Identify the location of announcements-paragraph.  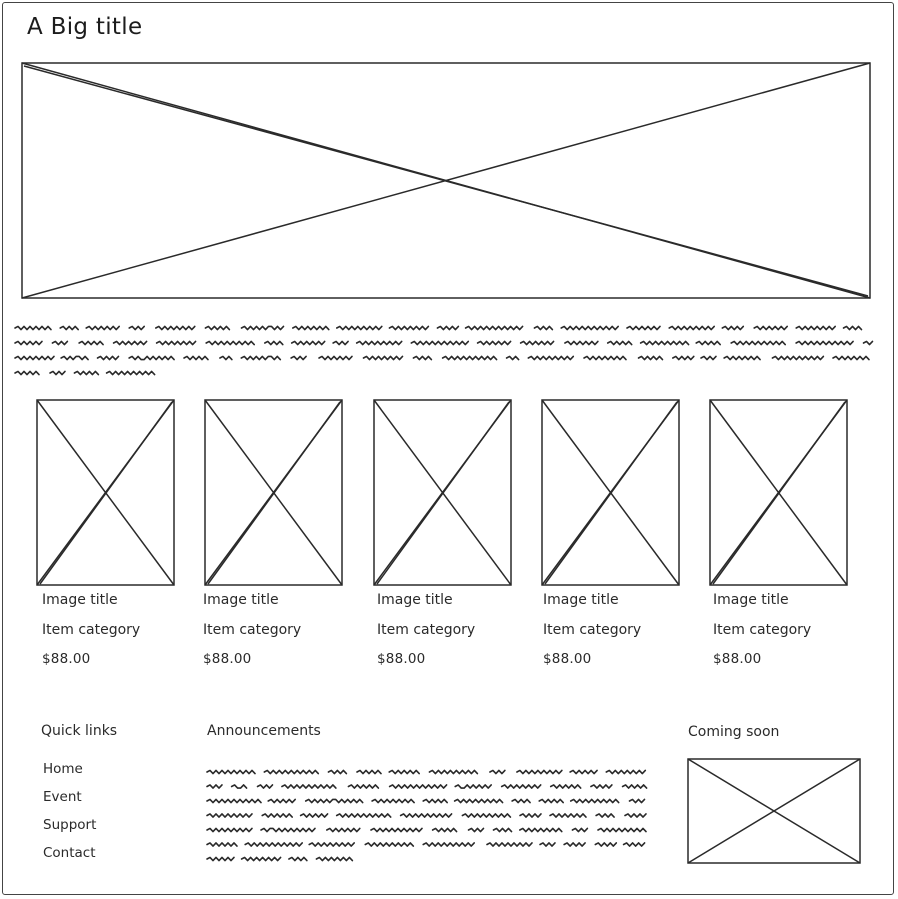
(428, 816).